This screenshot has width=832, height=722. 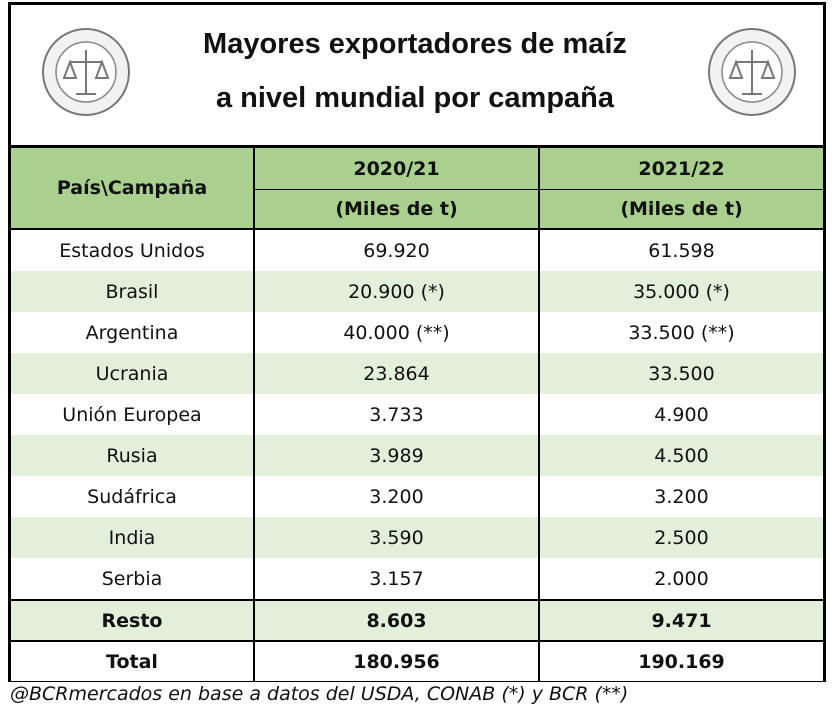 What do you see at coordinates (683, 332) in the screenshot?
I see `table-cell: 33.500 (**)` at bounding box center [683, 332].